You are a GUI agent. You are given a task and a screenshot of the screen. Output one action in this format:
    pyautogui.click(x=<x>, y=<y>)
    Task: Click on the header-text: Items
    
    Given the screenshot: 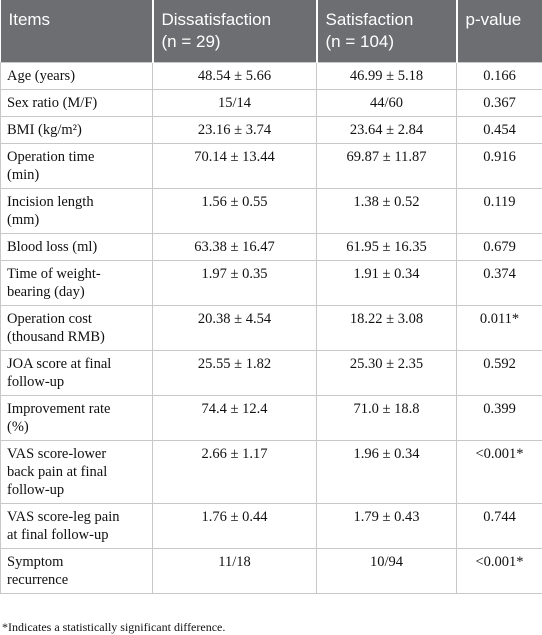 What is the action you would take?
    pyautogui.click(x=76, y=20)
    